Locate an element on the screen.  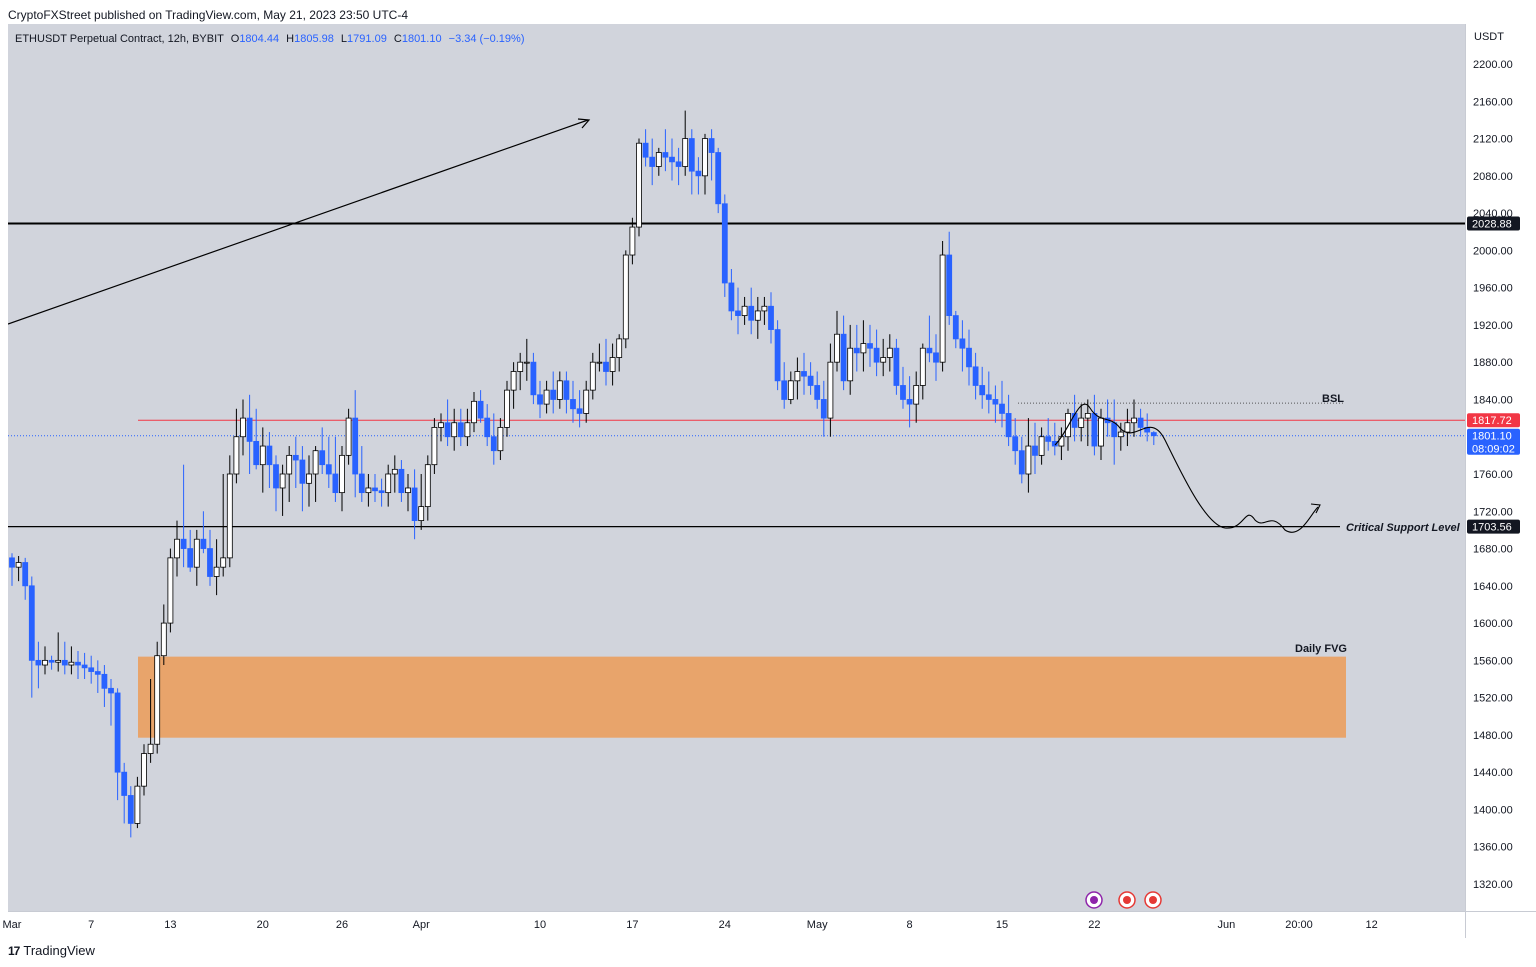
x-tick-label: 15 is located at coordinates (1002, 925).